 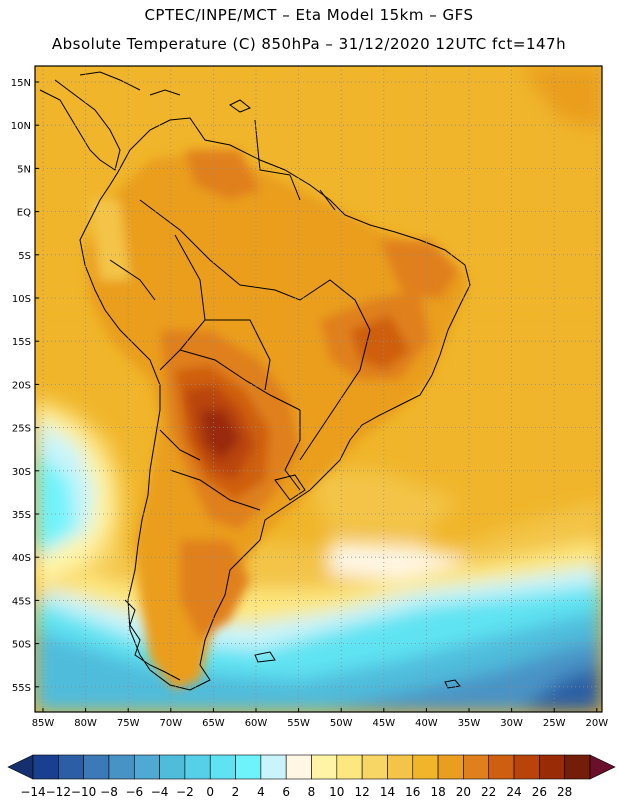 I want to click on lat-tick-label: 30S, so click(x=21, y=472).